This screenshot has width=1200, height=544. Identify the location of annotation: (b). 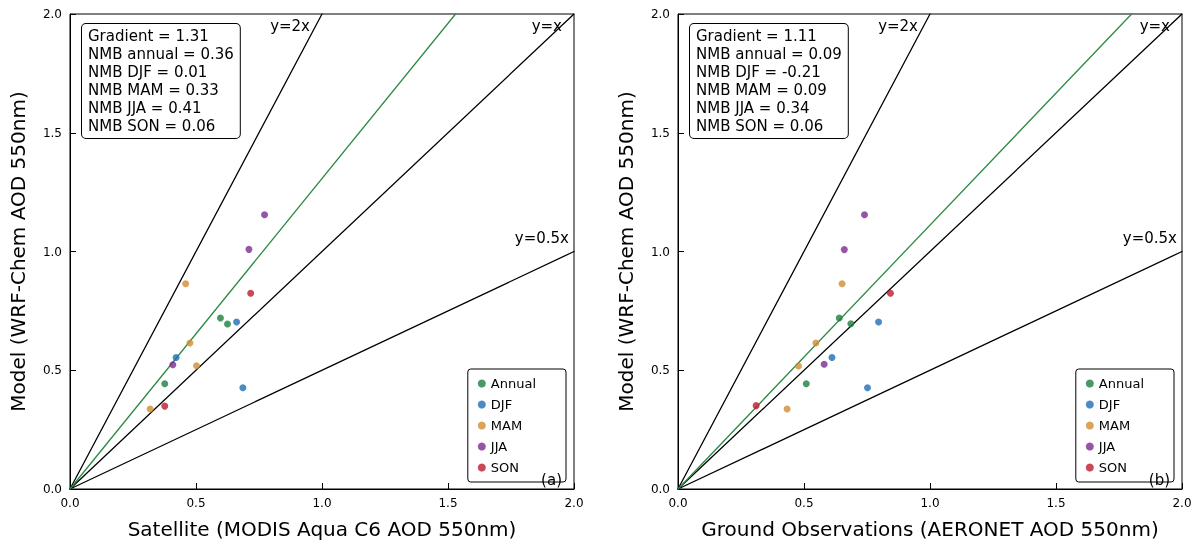
(1159, 479).